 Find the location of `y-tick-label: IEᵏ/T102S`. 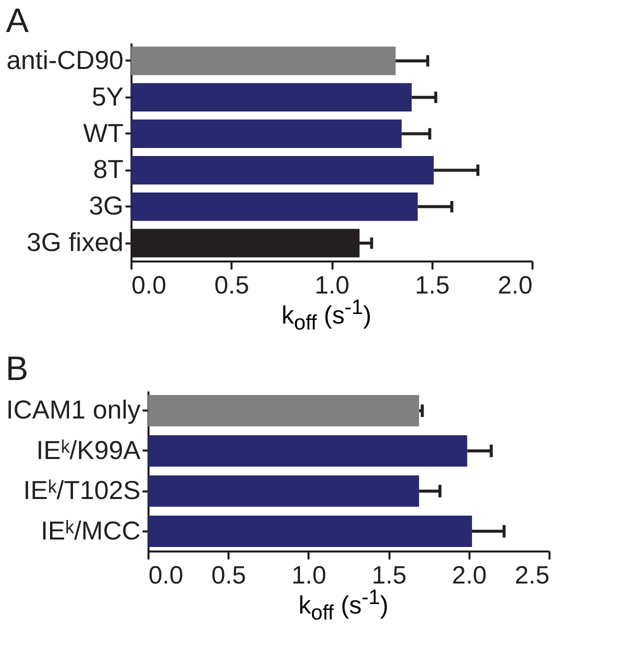

y-tick-label: IEᵏ/T102S is located at coordinates (81, 490).